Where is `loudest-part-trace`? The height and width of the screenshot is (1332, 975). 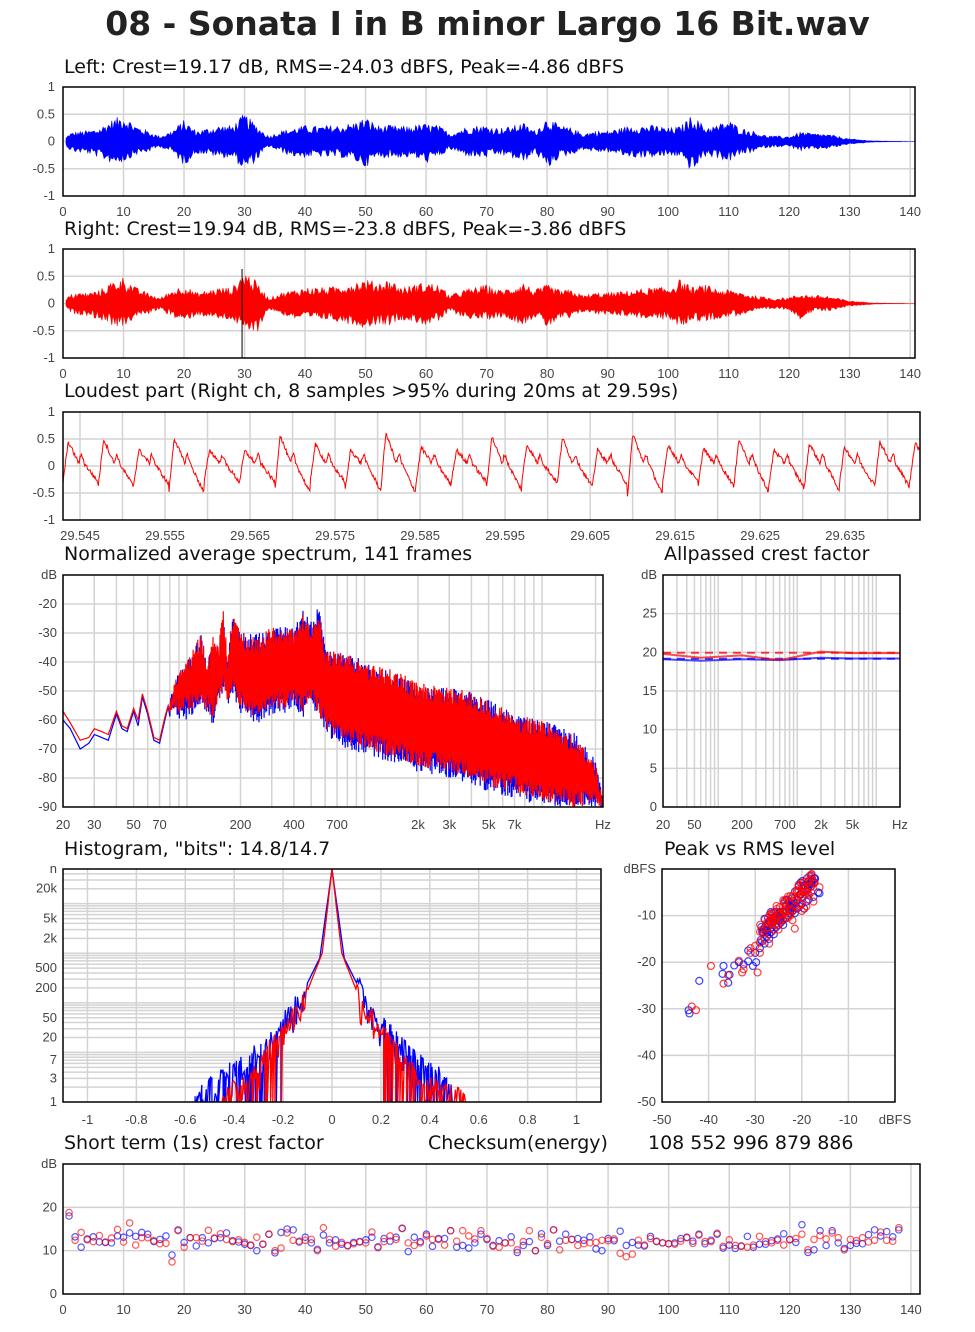 loudest-part-trace is located at coordinates (491, 464).